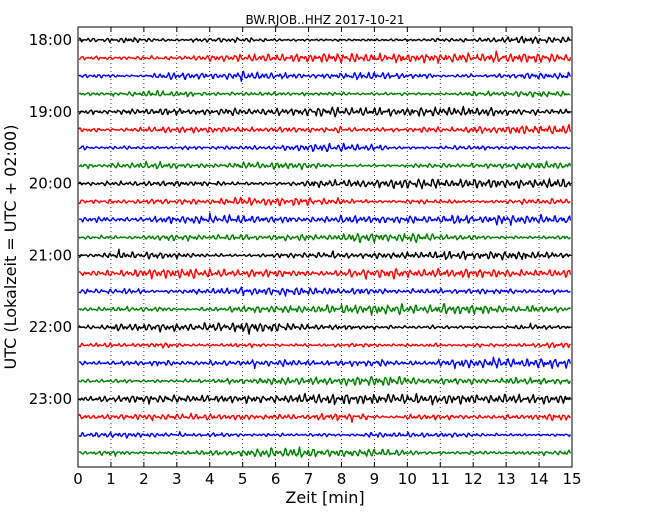 This screenshot has width=650, height=520. What do you see at coordinates (375, 479) in the screenshot?
I see `x-tick-label: 9` at bounding box center [375, 479].